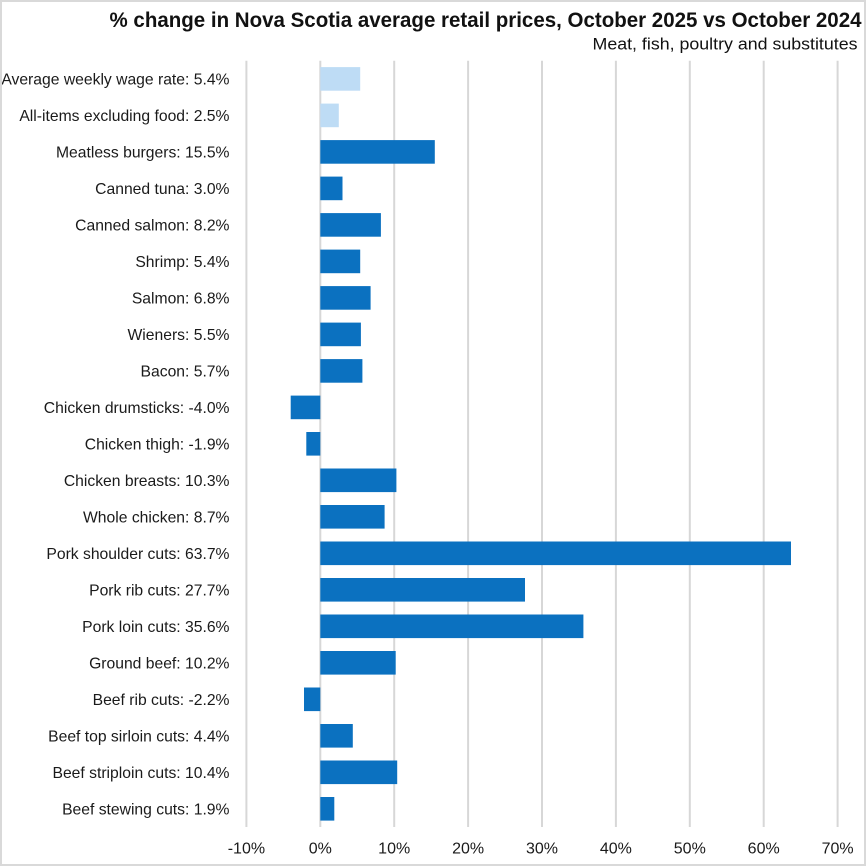  Describe the element at coordinates (838, 849) in the screenshot. I see `svg-text: 70%` at that location.